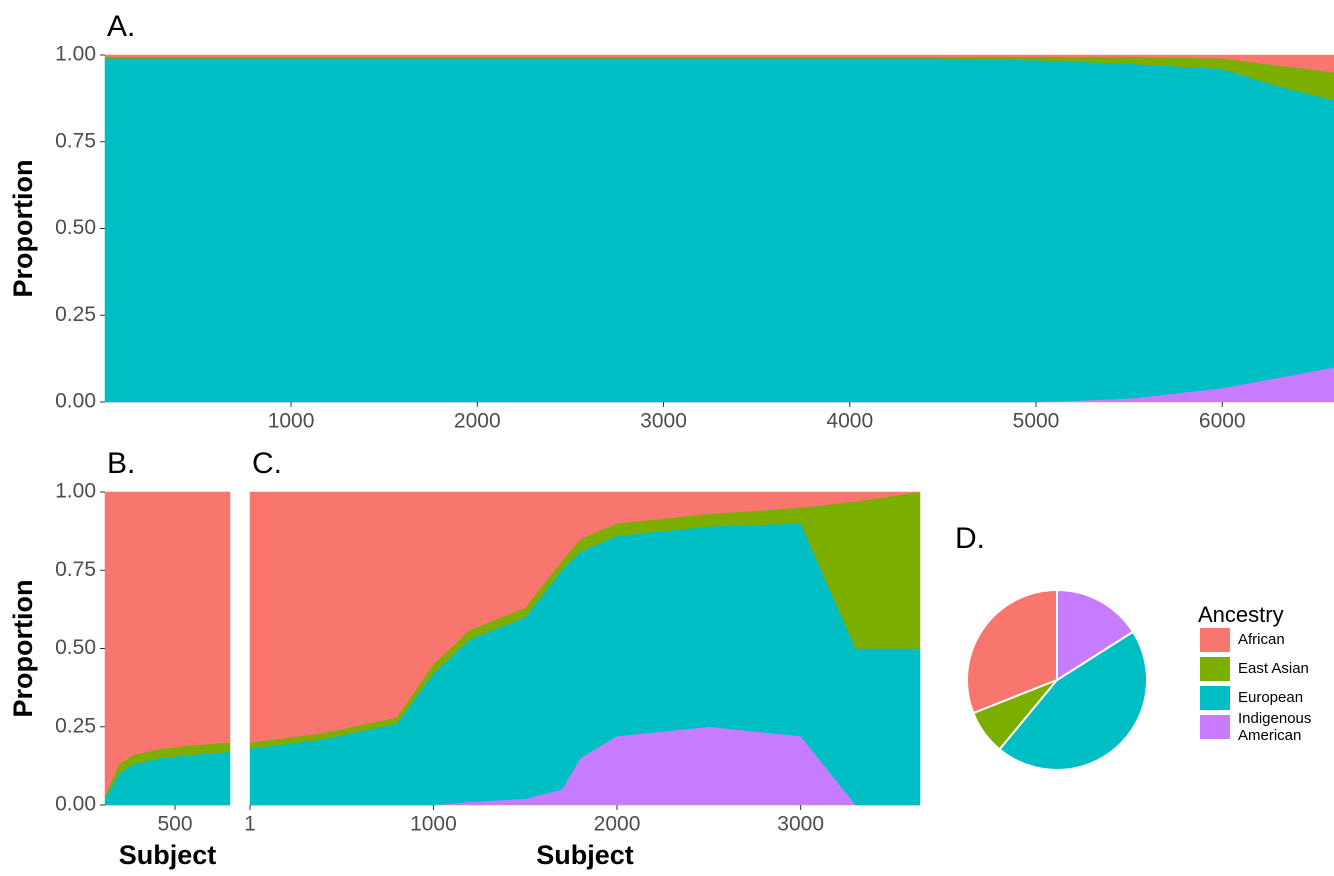 This screenshot has height=876, width=1334. Describe the element at coordinates (1222, 421) in the screenshot. I see `x-tick-label: 6000` at that location.